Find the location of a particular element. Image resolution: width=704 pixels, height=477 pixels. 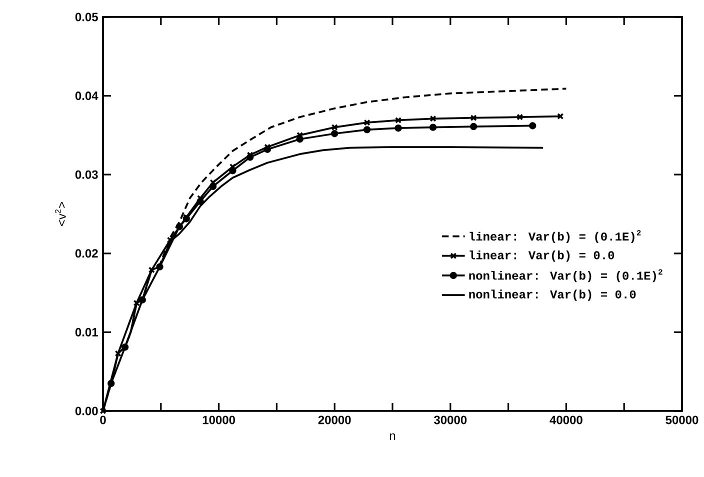

x-tick-label: 20000 is located at coordinates (334, 420).